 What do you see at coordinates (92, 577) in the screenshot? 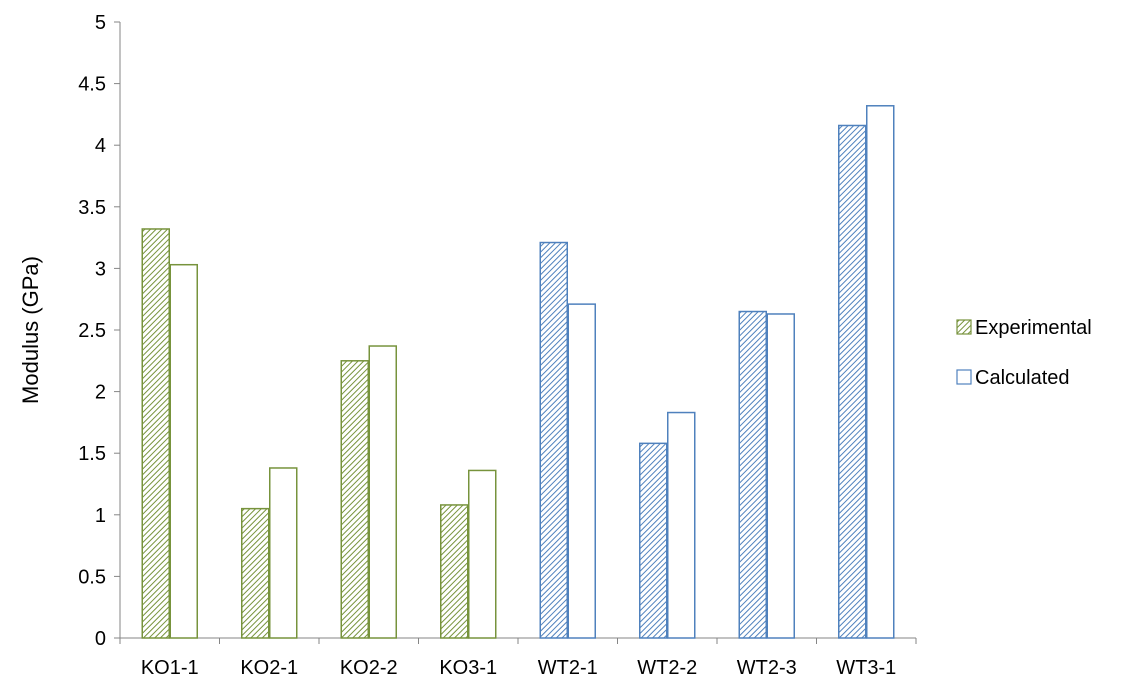
I see `y-tick-label: 0.5` at bounding box center [92, 577].